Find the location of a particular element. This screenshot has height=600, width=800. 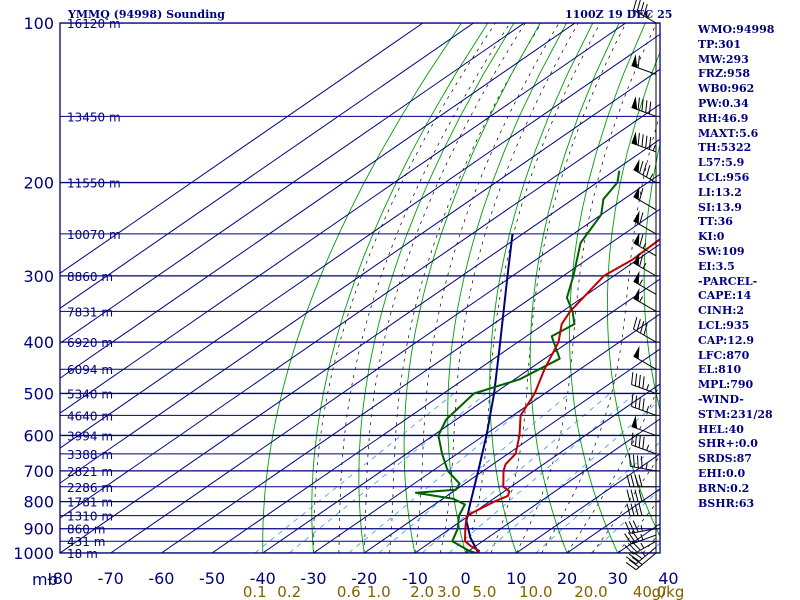

mixing-ratio-line is located at coordinates (387, 473).